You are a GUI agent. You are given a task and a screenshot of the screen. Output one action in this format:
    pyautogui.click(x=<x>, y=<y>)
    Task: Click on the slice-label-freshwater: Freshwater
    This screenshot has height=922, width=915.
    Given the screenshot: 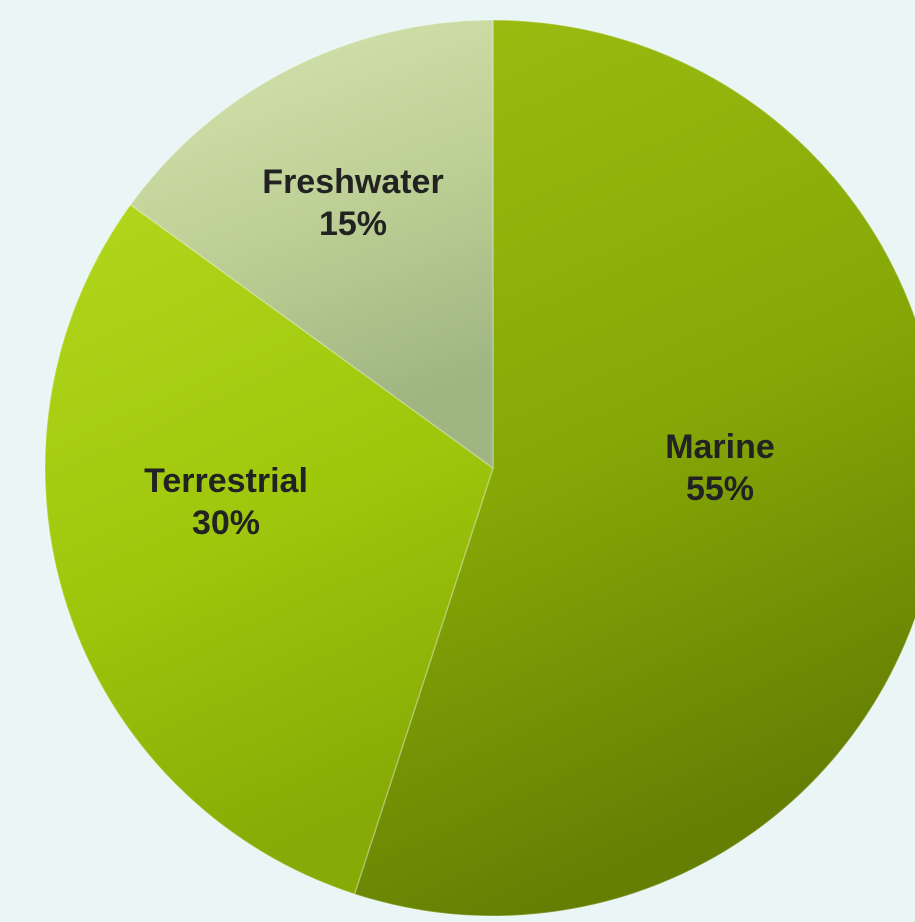 What is the action you would take?
    pyautogui.click(x=352, y=182)
    